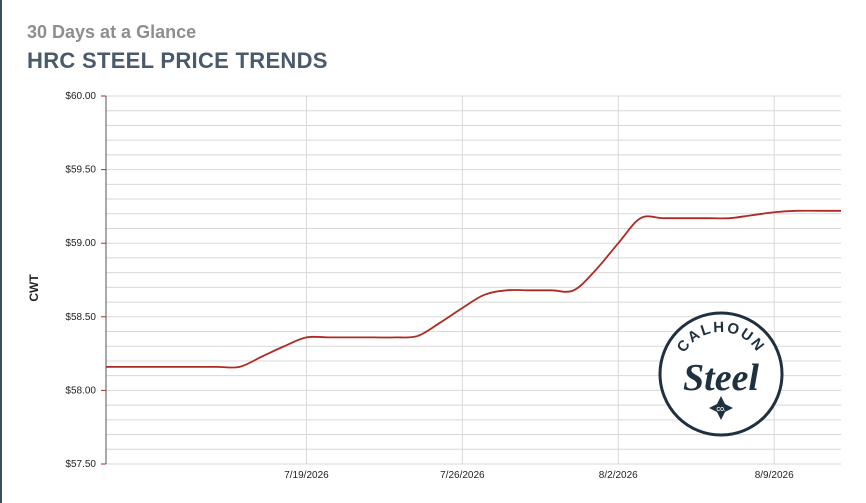 The height and width of the screenshot is (503, 866). I want to click on chart-subtitle: 30 Days at a Glance, so click(112, 32).